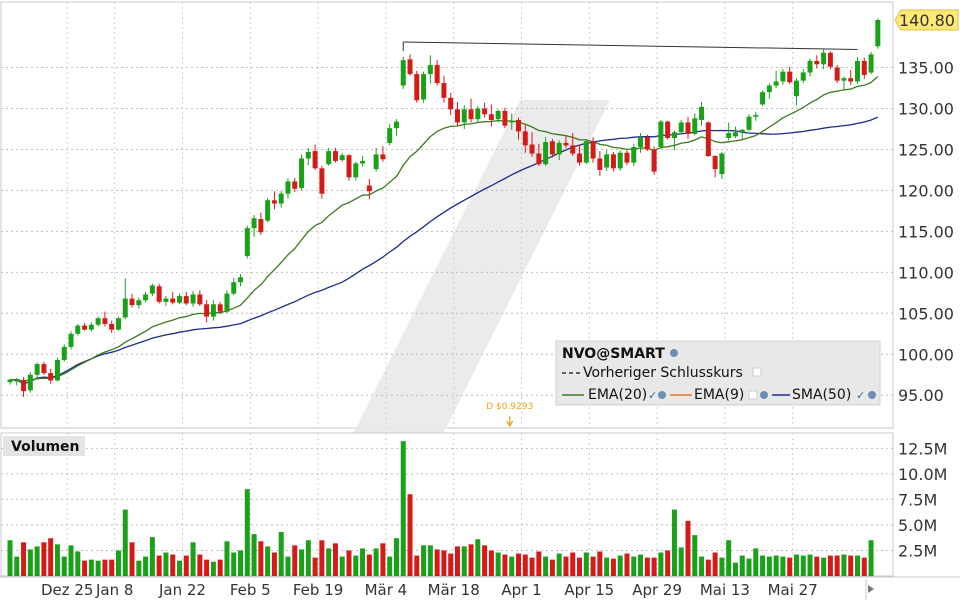 The width and height of the screenshot is (960, 600). Describe the element at coordinates (860, 395) in the screenshot. I see `sma50-check-icon: ✓` at that location.